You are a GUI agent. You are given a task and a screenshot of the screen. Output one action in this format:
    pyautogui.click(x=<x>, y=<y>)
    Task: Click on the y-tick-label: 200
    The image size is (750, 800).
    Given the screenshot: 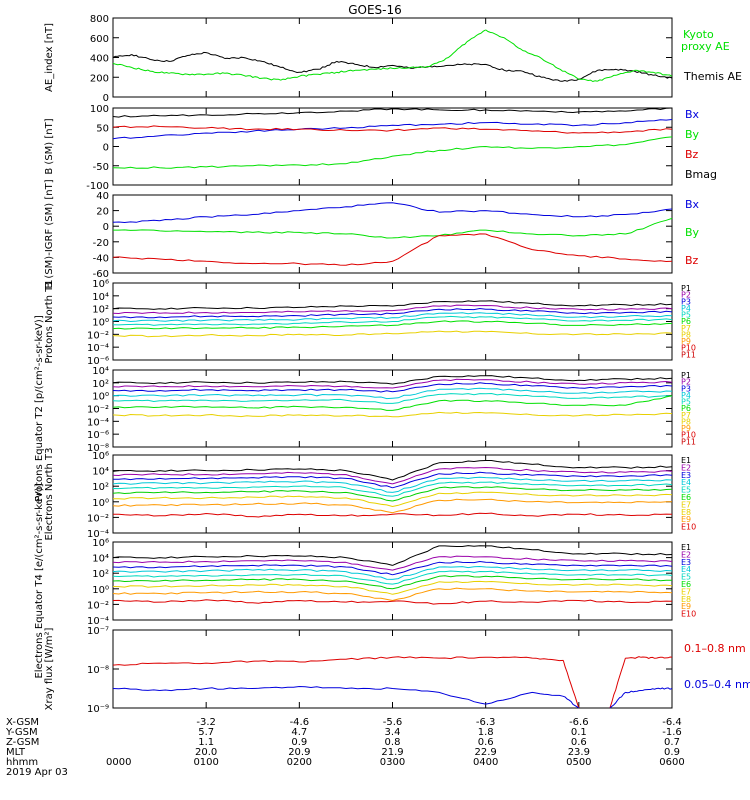 What is the action you would take?
    pyautogui.click(x=99, y=78)
    